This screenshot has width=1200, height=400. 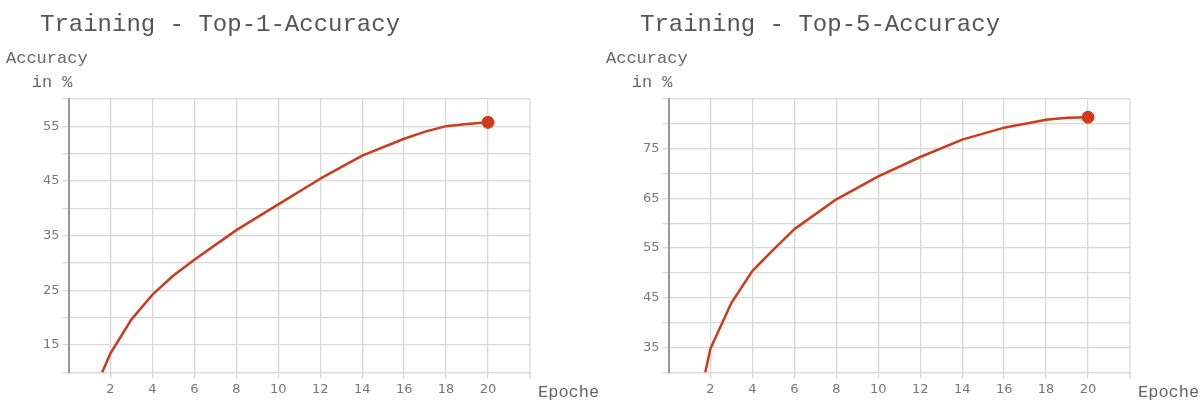 I want to click on chart-title: Training - Top-1-Accuracy, so click(x=220, y=24).